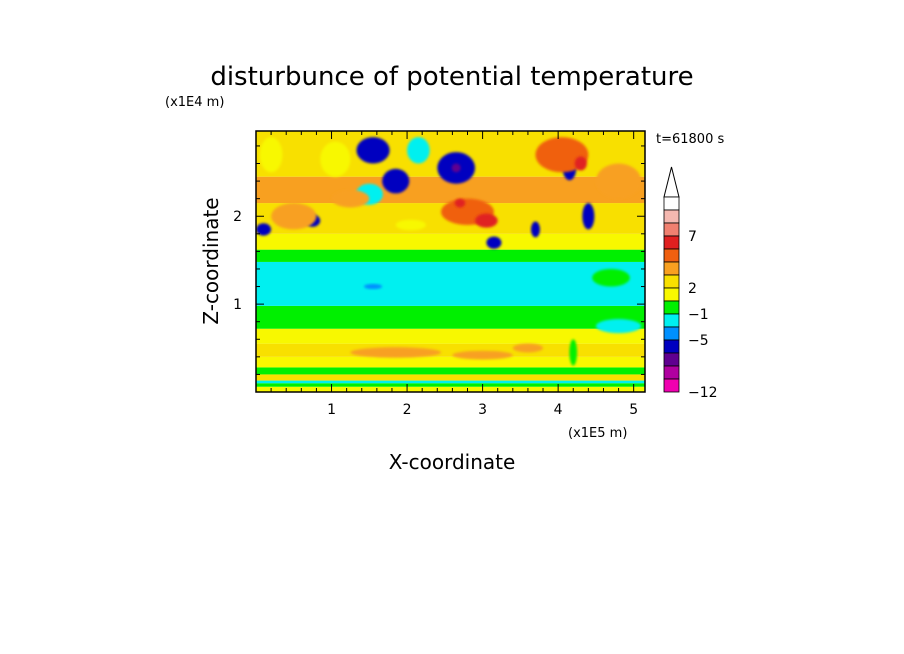 This screenshot has height=654, width=904. Describe the element at coordinates (692, 289) in the screenshot. I see `colorbar-level-label: 2` at that location.